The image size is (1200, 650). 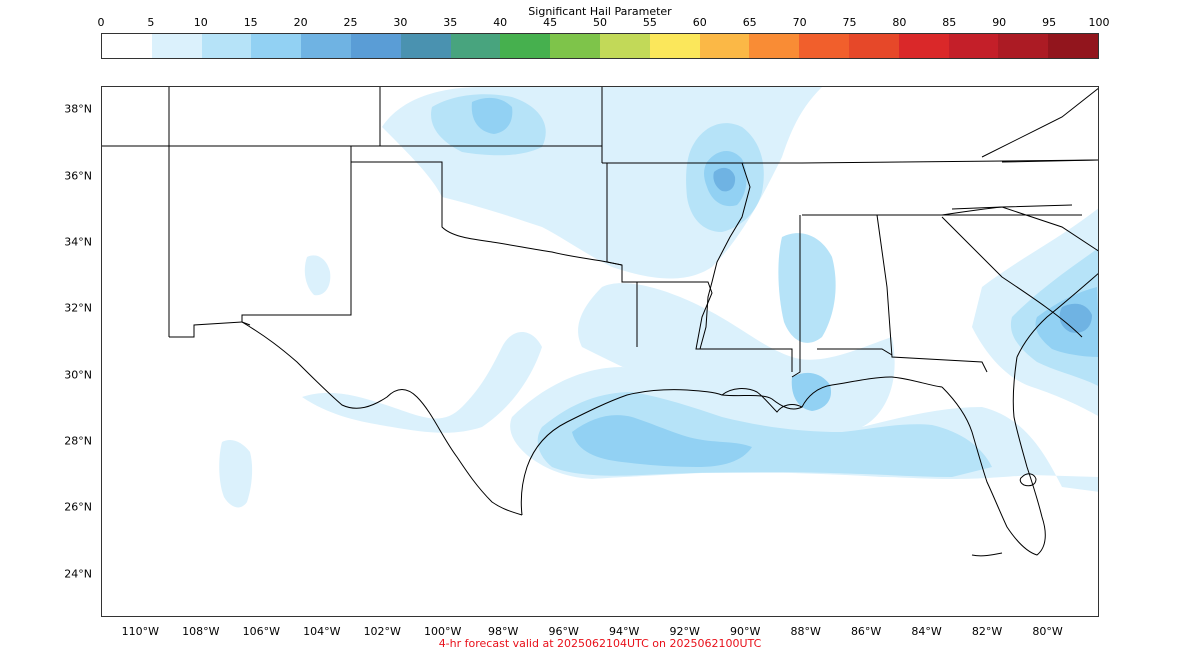 I want to click on border-va-nc, so click(x=1049, y=161).